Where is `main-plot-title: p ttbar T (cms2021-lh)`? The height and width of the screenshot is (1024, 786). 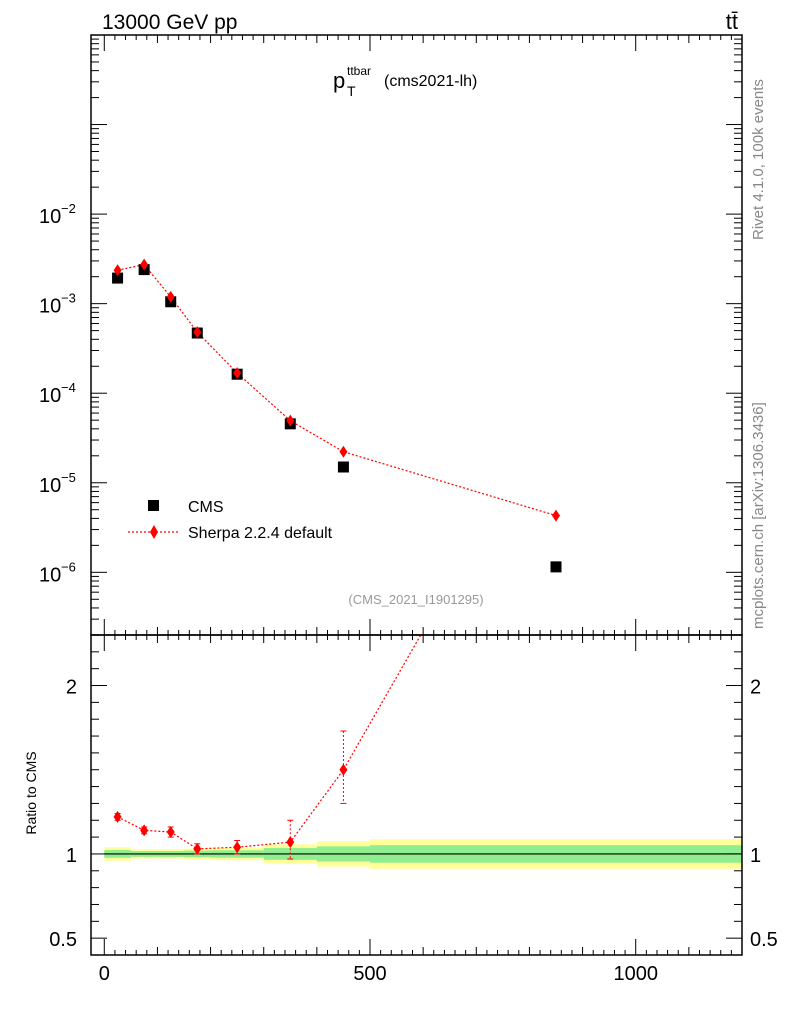
main-plot-title: p ttbar T (cms2021-lh) is located at coordinates (405, 81).